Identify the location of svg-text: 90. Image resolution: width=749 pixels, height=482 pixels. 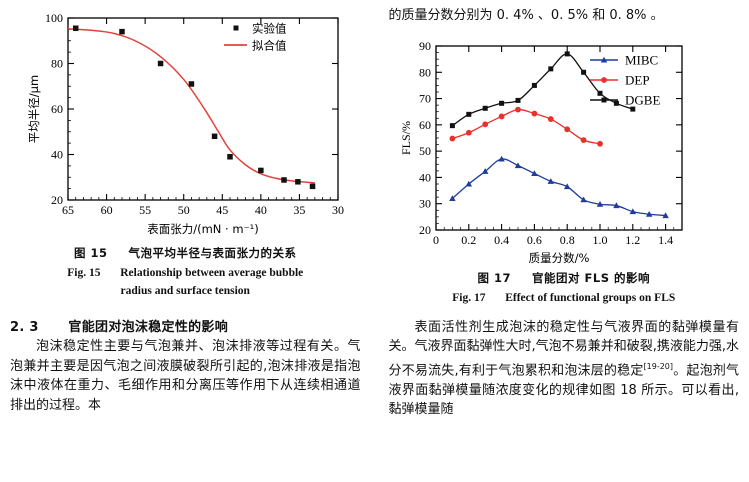
(425, 46).